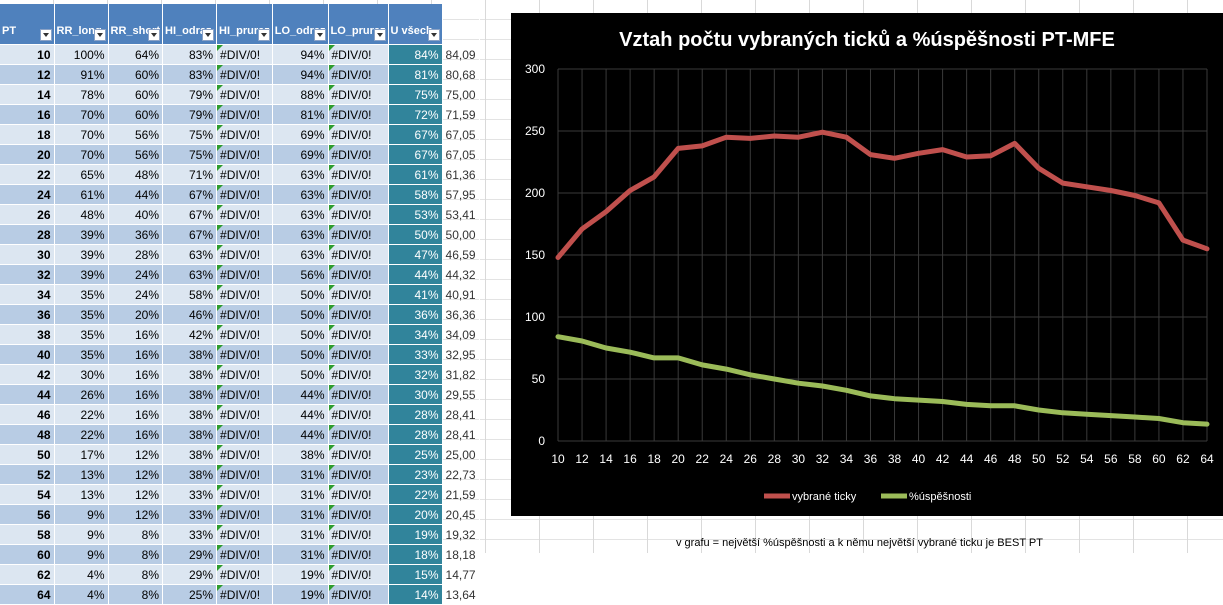 The height and width of the screenshot is (605, 1223). Describe the element at coordinates (300, 414) in the screenshot. I see `table-cell: 44%` at that location.